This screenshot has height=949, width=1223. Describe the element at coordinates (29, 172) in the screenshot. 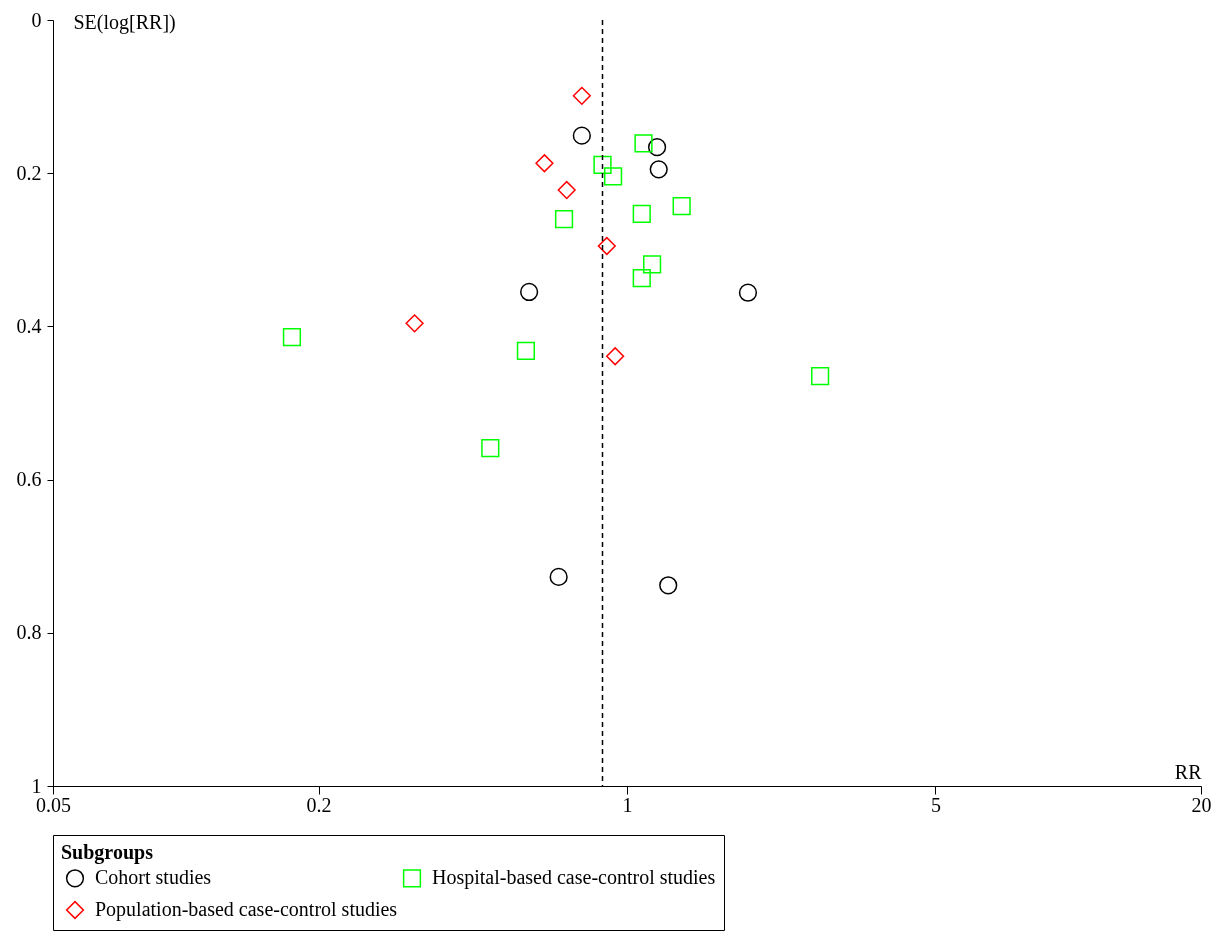

I see `y-tick-label: 0.2` at that location.